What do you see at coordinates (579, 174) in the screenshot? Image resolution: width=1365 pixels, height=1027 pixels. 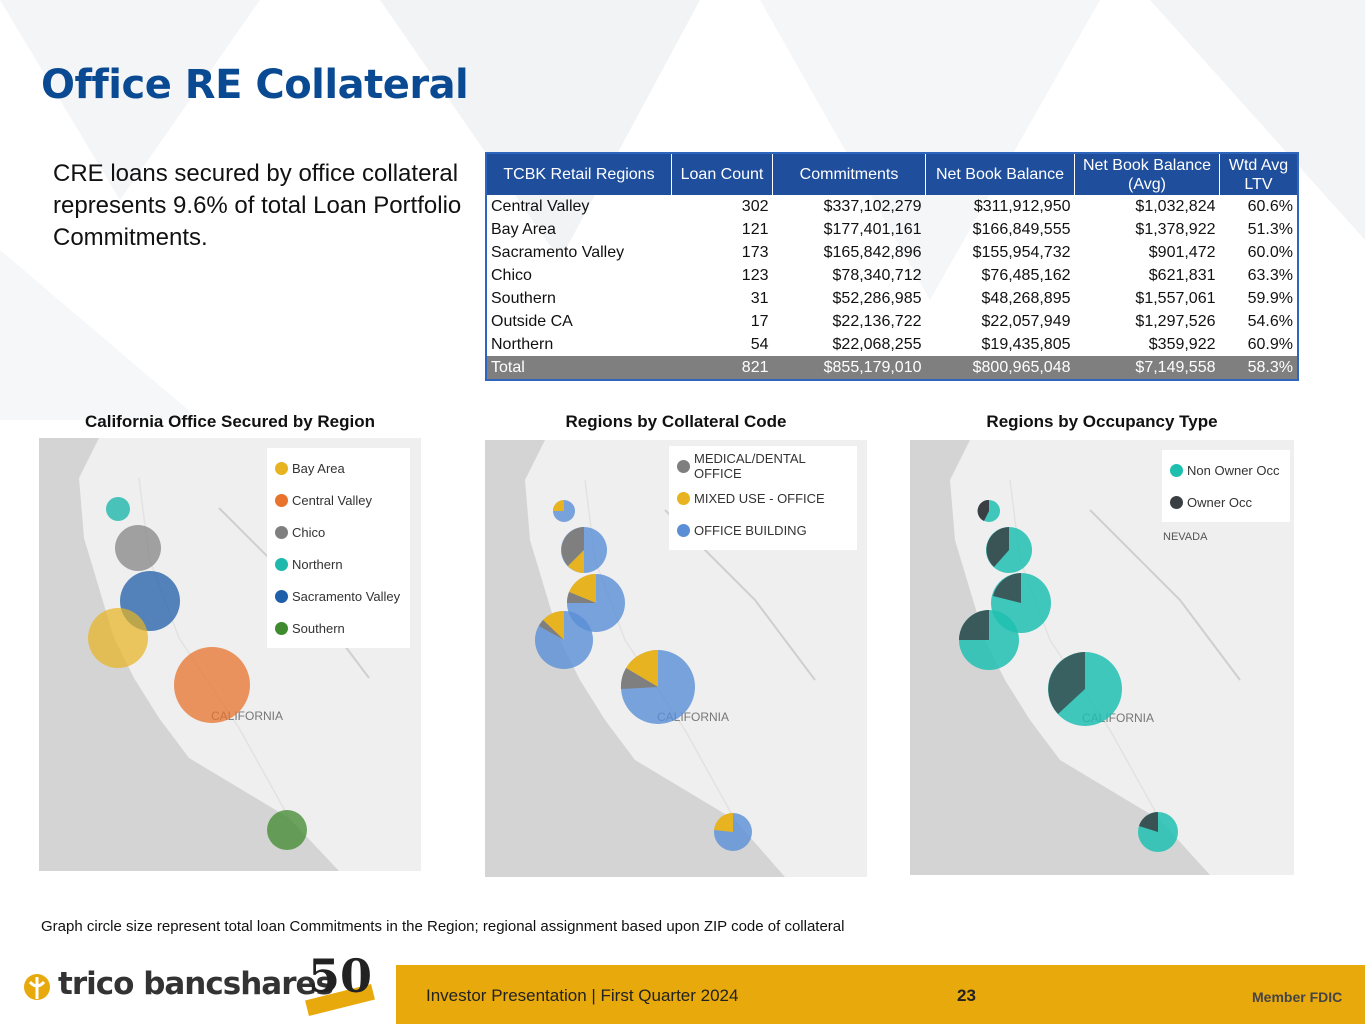 I see `col-header-region: TCBK Retail Regions` at bounding box center [579, 174].